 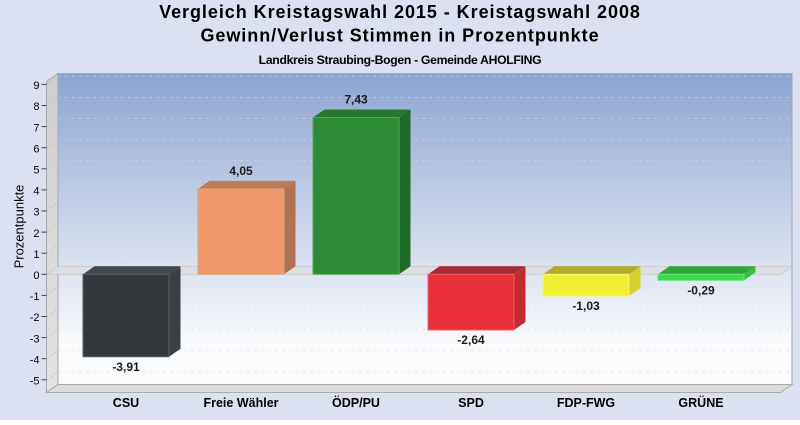 I want to click on svg-text: 4,05, so click(x=241, y=171).